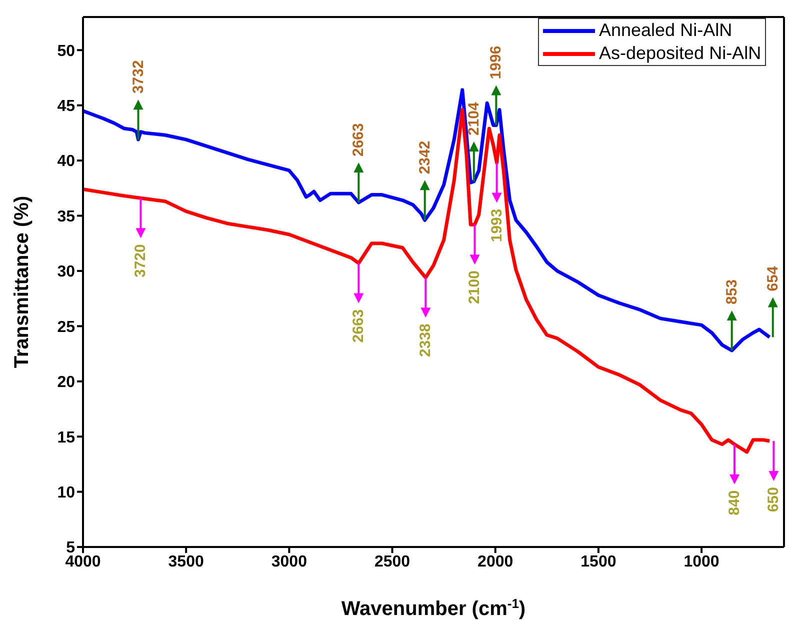 The width and height of the screenshot is (790, 625). Describe the element at coordinates (22, 282) in the screenshot. I see `y-axis-title: Transmittance (%)` at that location.